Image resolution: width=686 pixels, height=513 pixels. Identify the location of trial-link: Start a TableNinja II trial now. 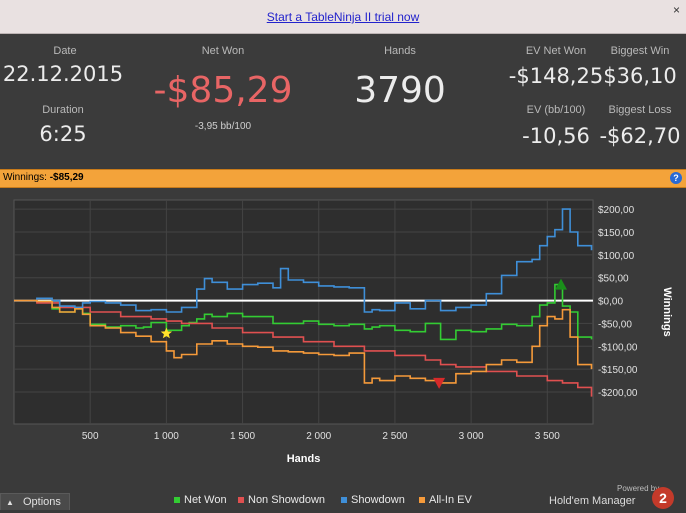
(343, 17).